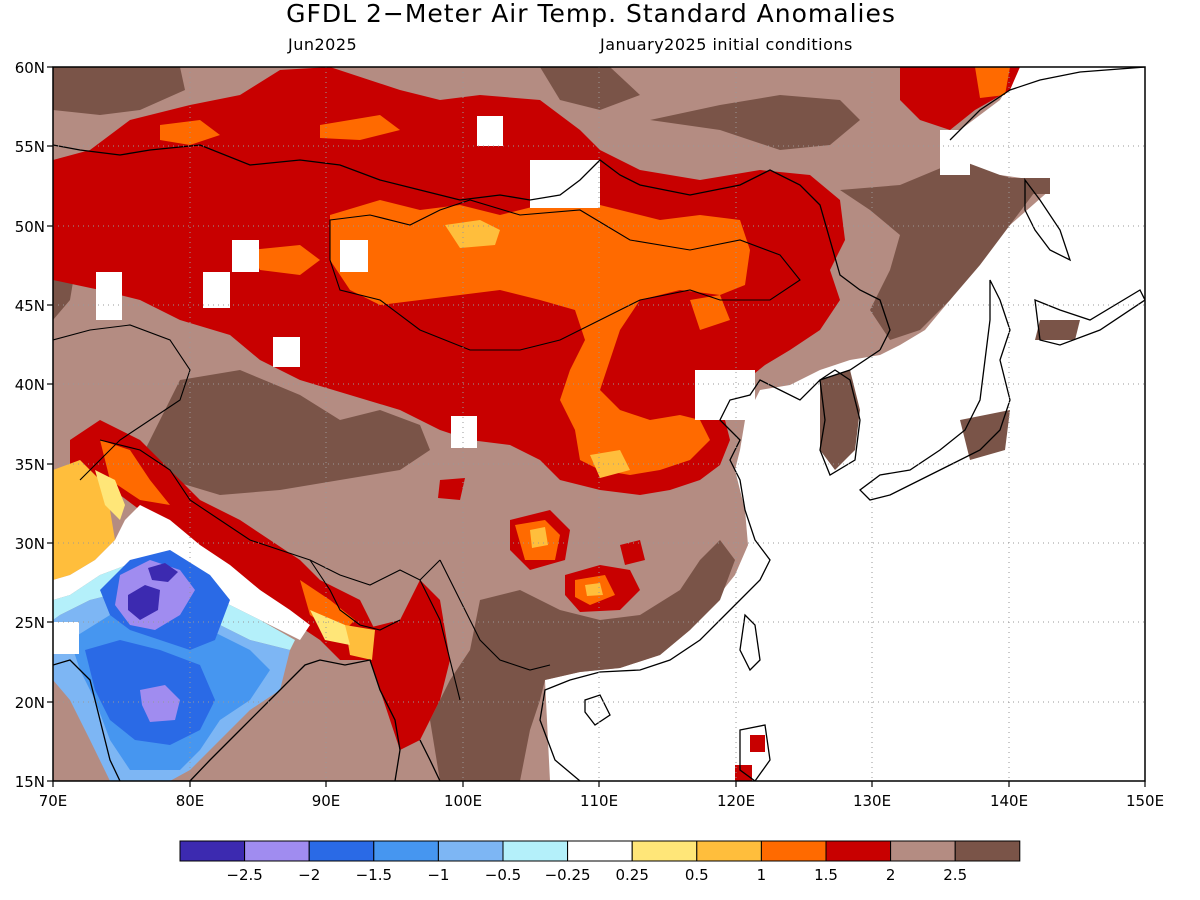 The width and height of the screenshot is (1200, 900). Describe the element at coordinates (374, 875) in the screenshot. I see `colorbar-label: −1.5` at that location.